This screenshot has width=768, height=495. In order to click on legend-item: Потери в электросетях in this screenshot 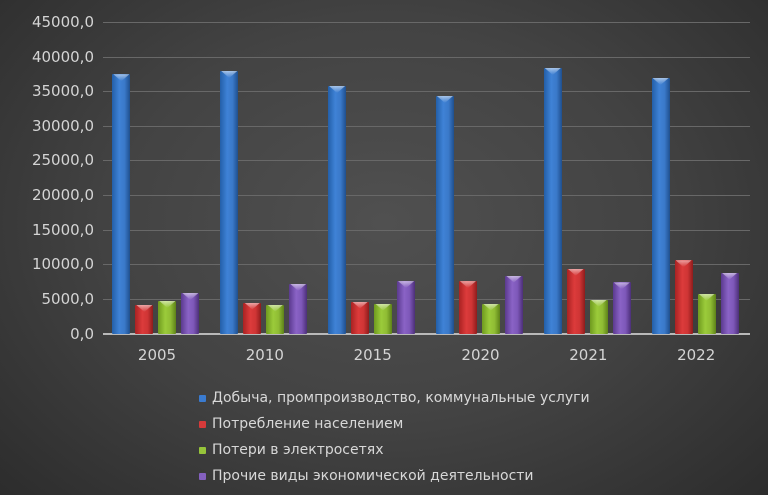, I will do `click(394, 450)`.